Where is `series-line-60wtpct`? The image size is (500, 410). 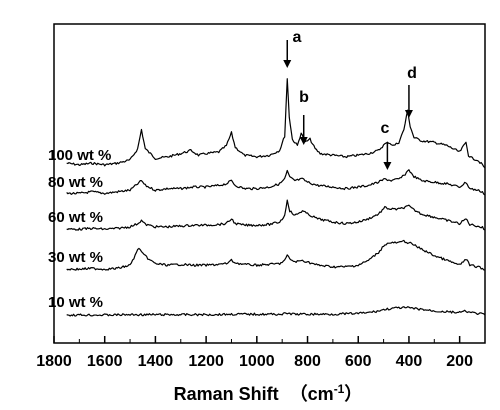
series-line-60wtpct is located at coordinates (276, 215).